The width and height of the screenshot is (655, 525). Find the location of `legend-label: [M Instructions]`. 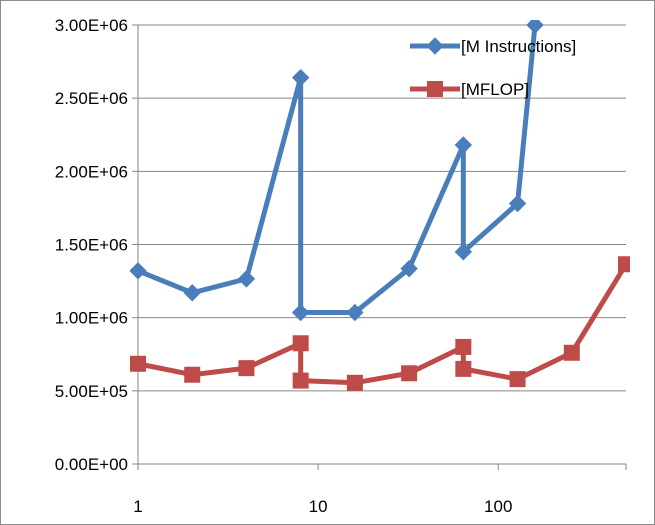

legend-label: [M Instructions] is located at coordinates (518, 46).